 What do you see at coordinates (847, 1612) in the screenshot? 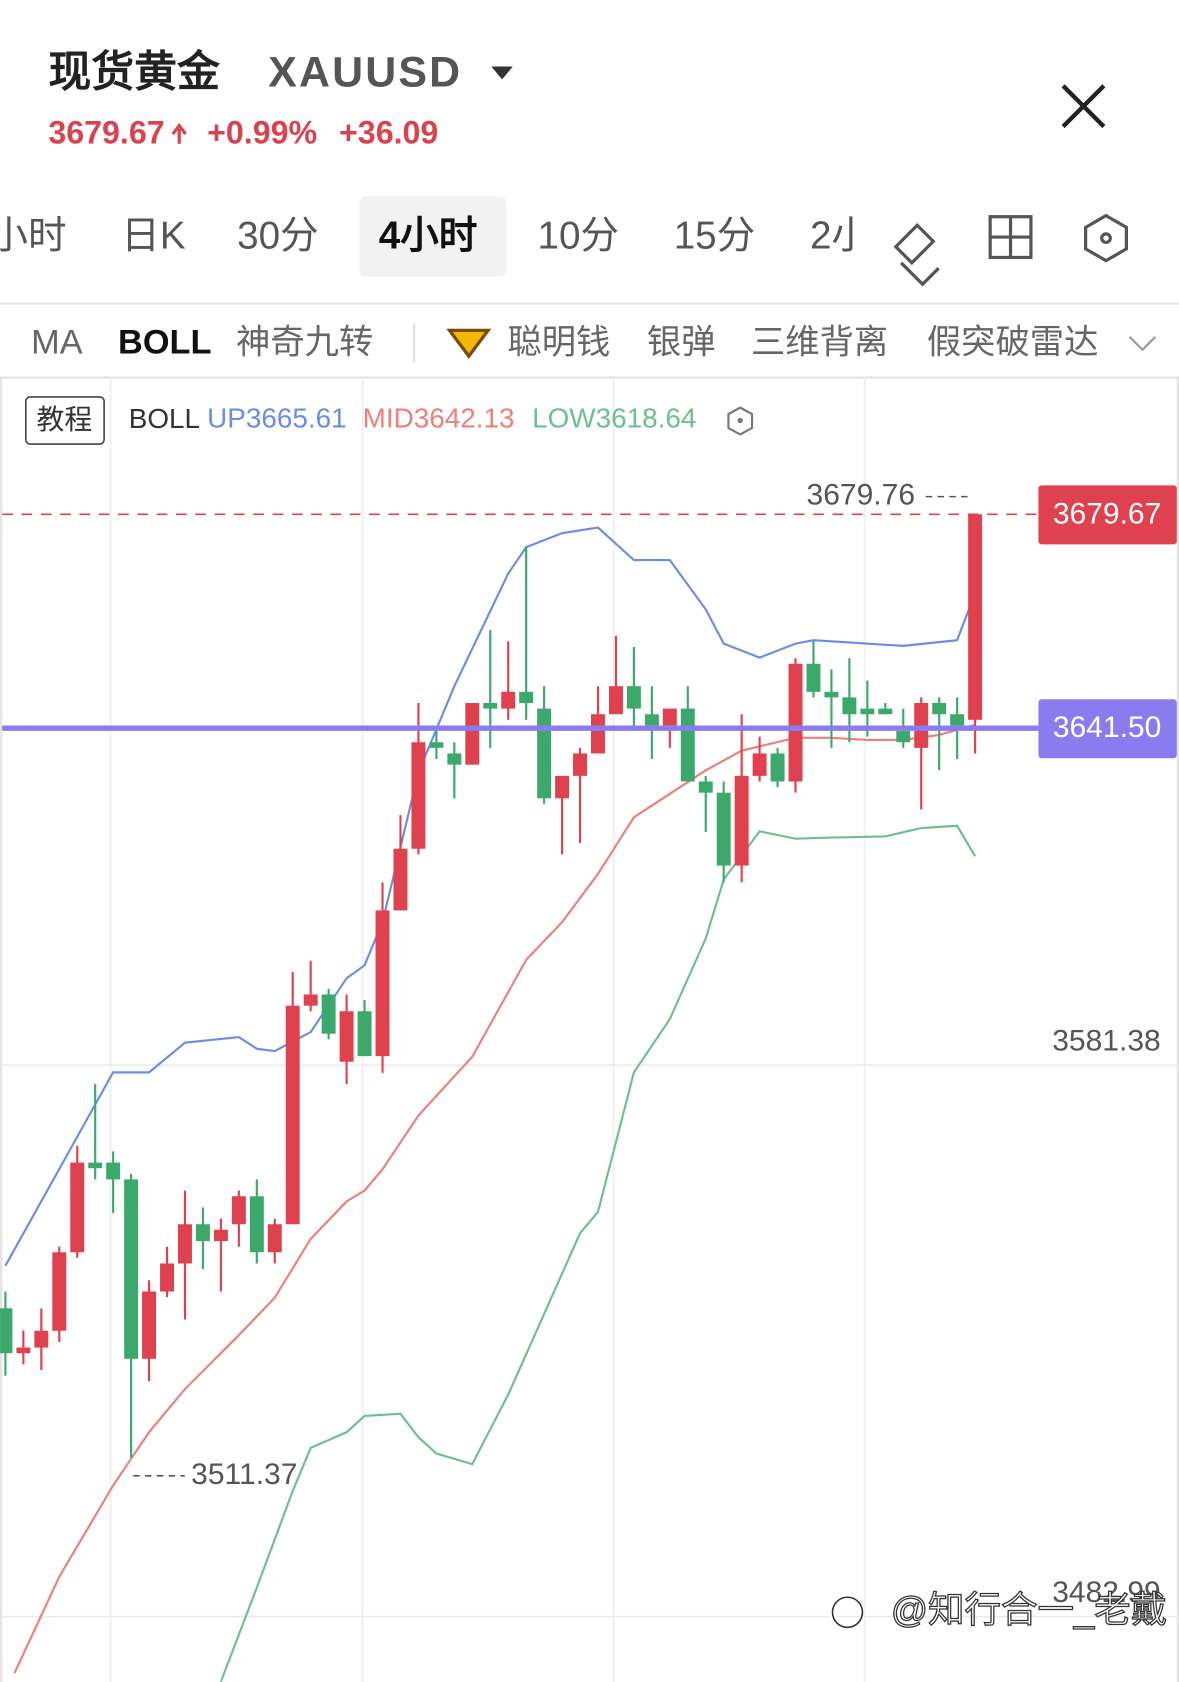
I see `watermark-icon` at bounding box center [847, 1612].